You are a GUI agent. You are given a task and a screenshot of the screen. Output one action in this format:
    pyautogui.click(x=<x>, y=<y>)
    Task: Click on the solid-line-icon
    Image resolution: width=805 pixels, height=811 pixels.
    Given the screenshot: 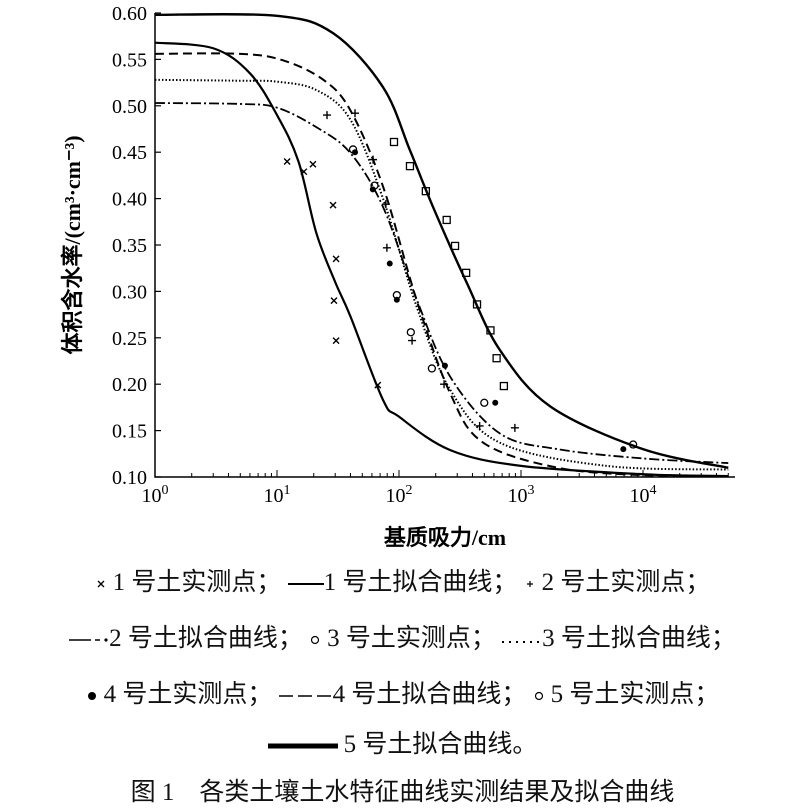 What is the action you would take?
    pyautogui.click(x=305, y=584)
    